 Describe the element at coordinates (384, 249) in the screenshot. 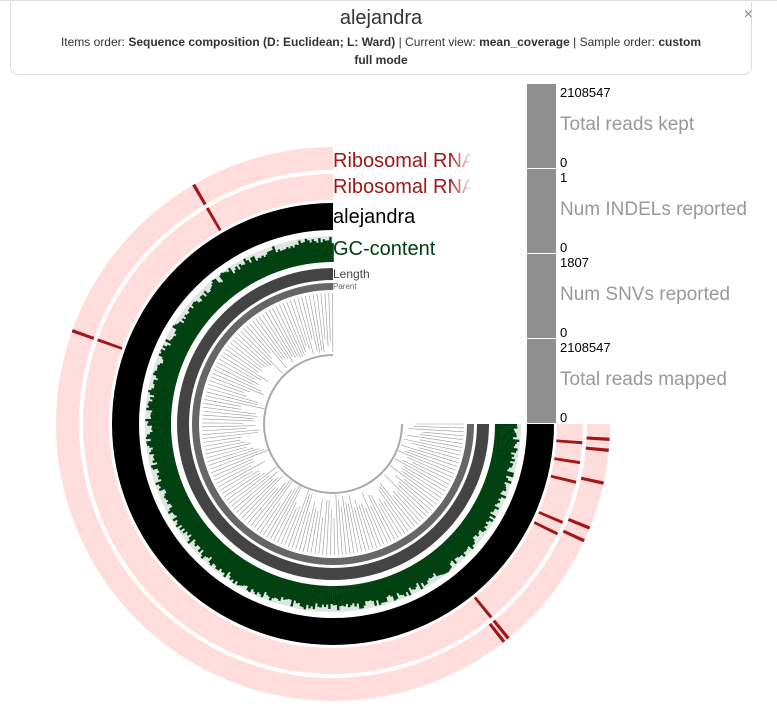

I see `layer-label: GC-content` at that location.